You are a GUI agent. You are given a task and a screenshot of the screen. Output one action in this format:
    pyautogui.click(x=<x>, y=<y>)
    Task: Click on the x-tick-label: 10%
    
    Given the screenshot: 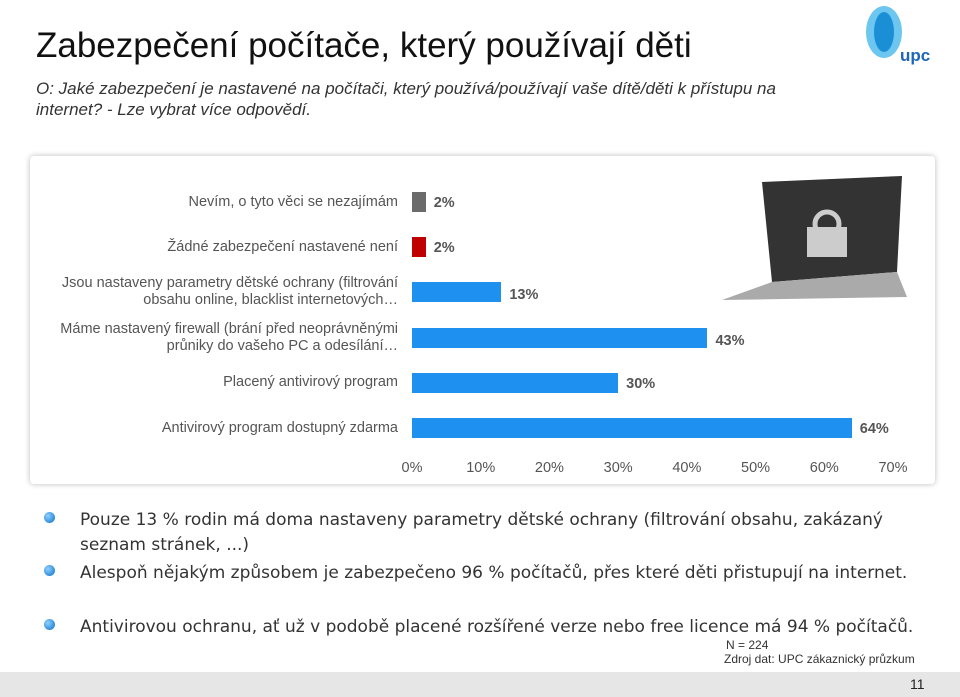 What is the action you would take?
    pyautogui.click(x=481, y=468)
    